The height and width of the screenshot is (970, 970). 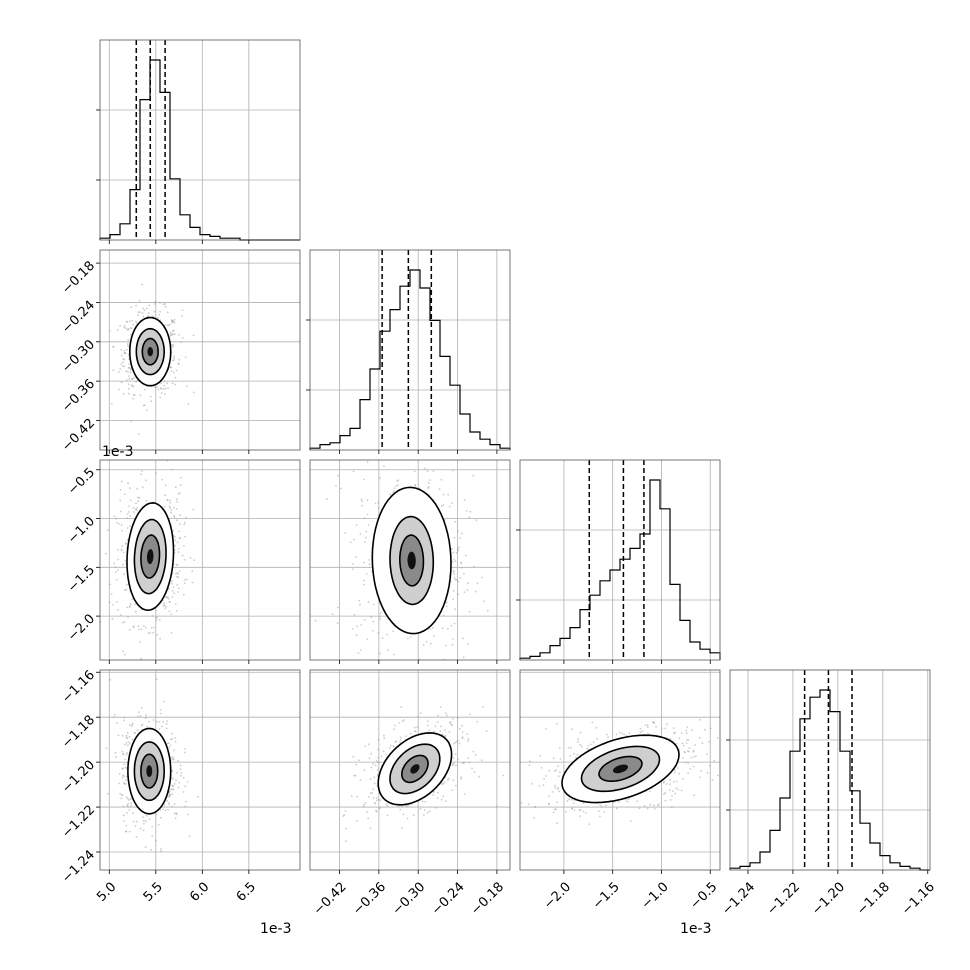 I want to click on x-tick-label: −0.18, so click(x=487, y=899).